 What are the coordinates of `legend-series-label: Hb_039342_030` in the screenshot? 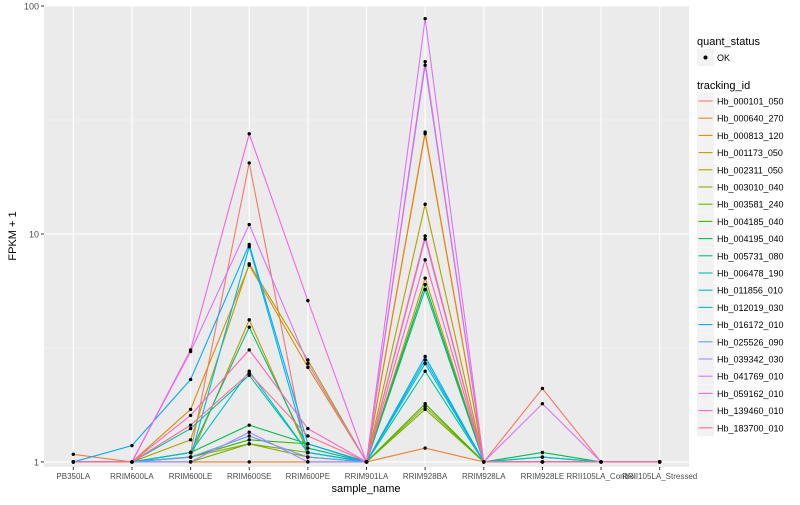 It's located at (750, 360).